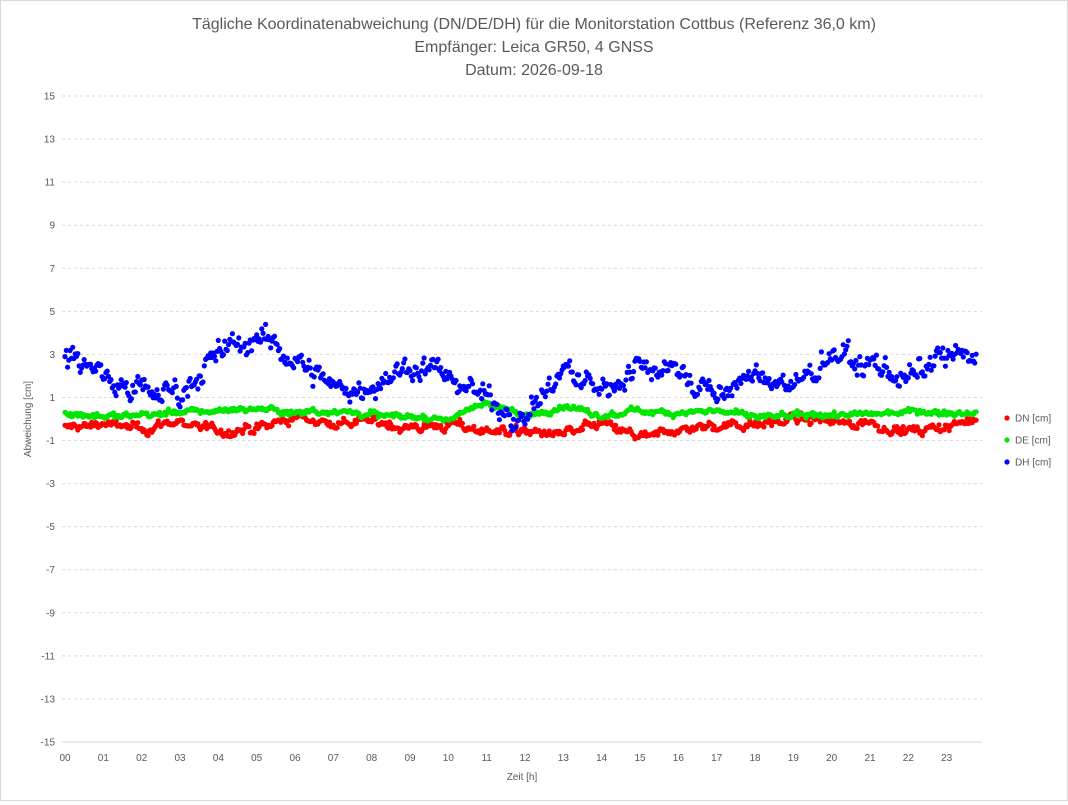 The height and width of the screenshot is (805, 1068). What do you see at coordinates (410, 758) in the screenshot?
I see `x-tick-label: 09` at bounding box center [410, 758].